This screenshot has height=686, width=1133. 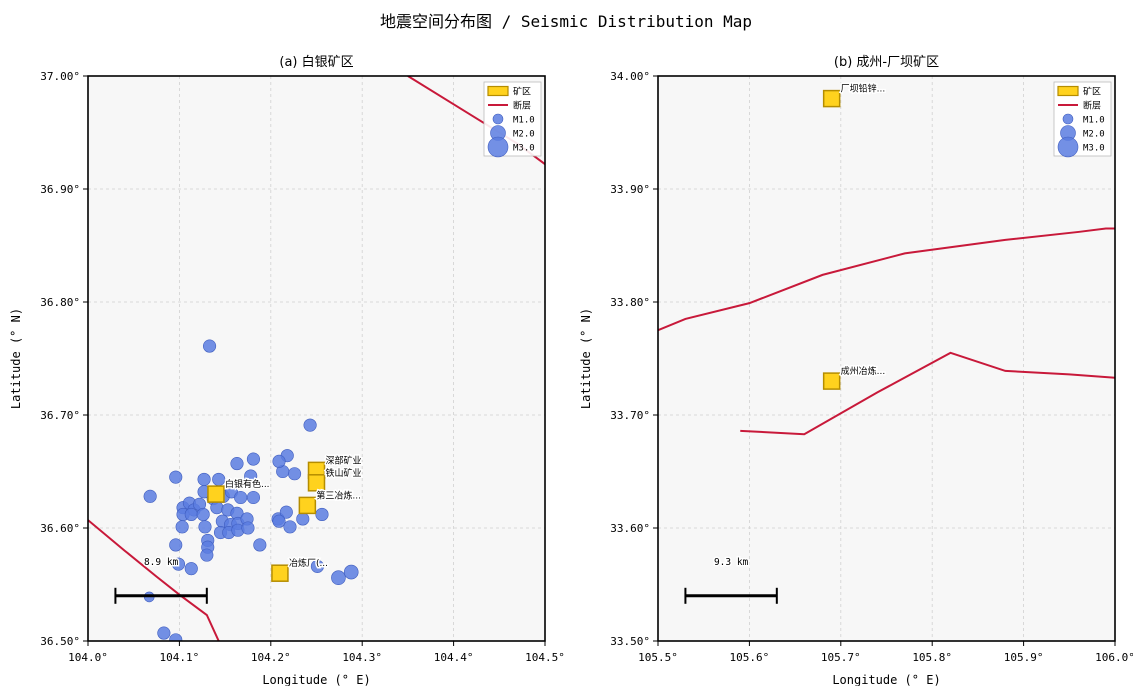 What do you see at coordinates (161, 562) in the screenshot?
I see `scale-bar-label: 8.9 km` at bounding box center [161, 562].